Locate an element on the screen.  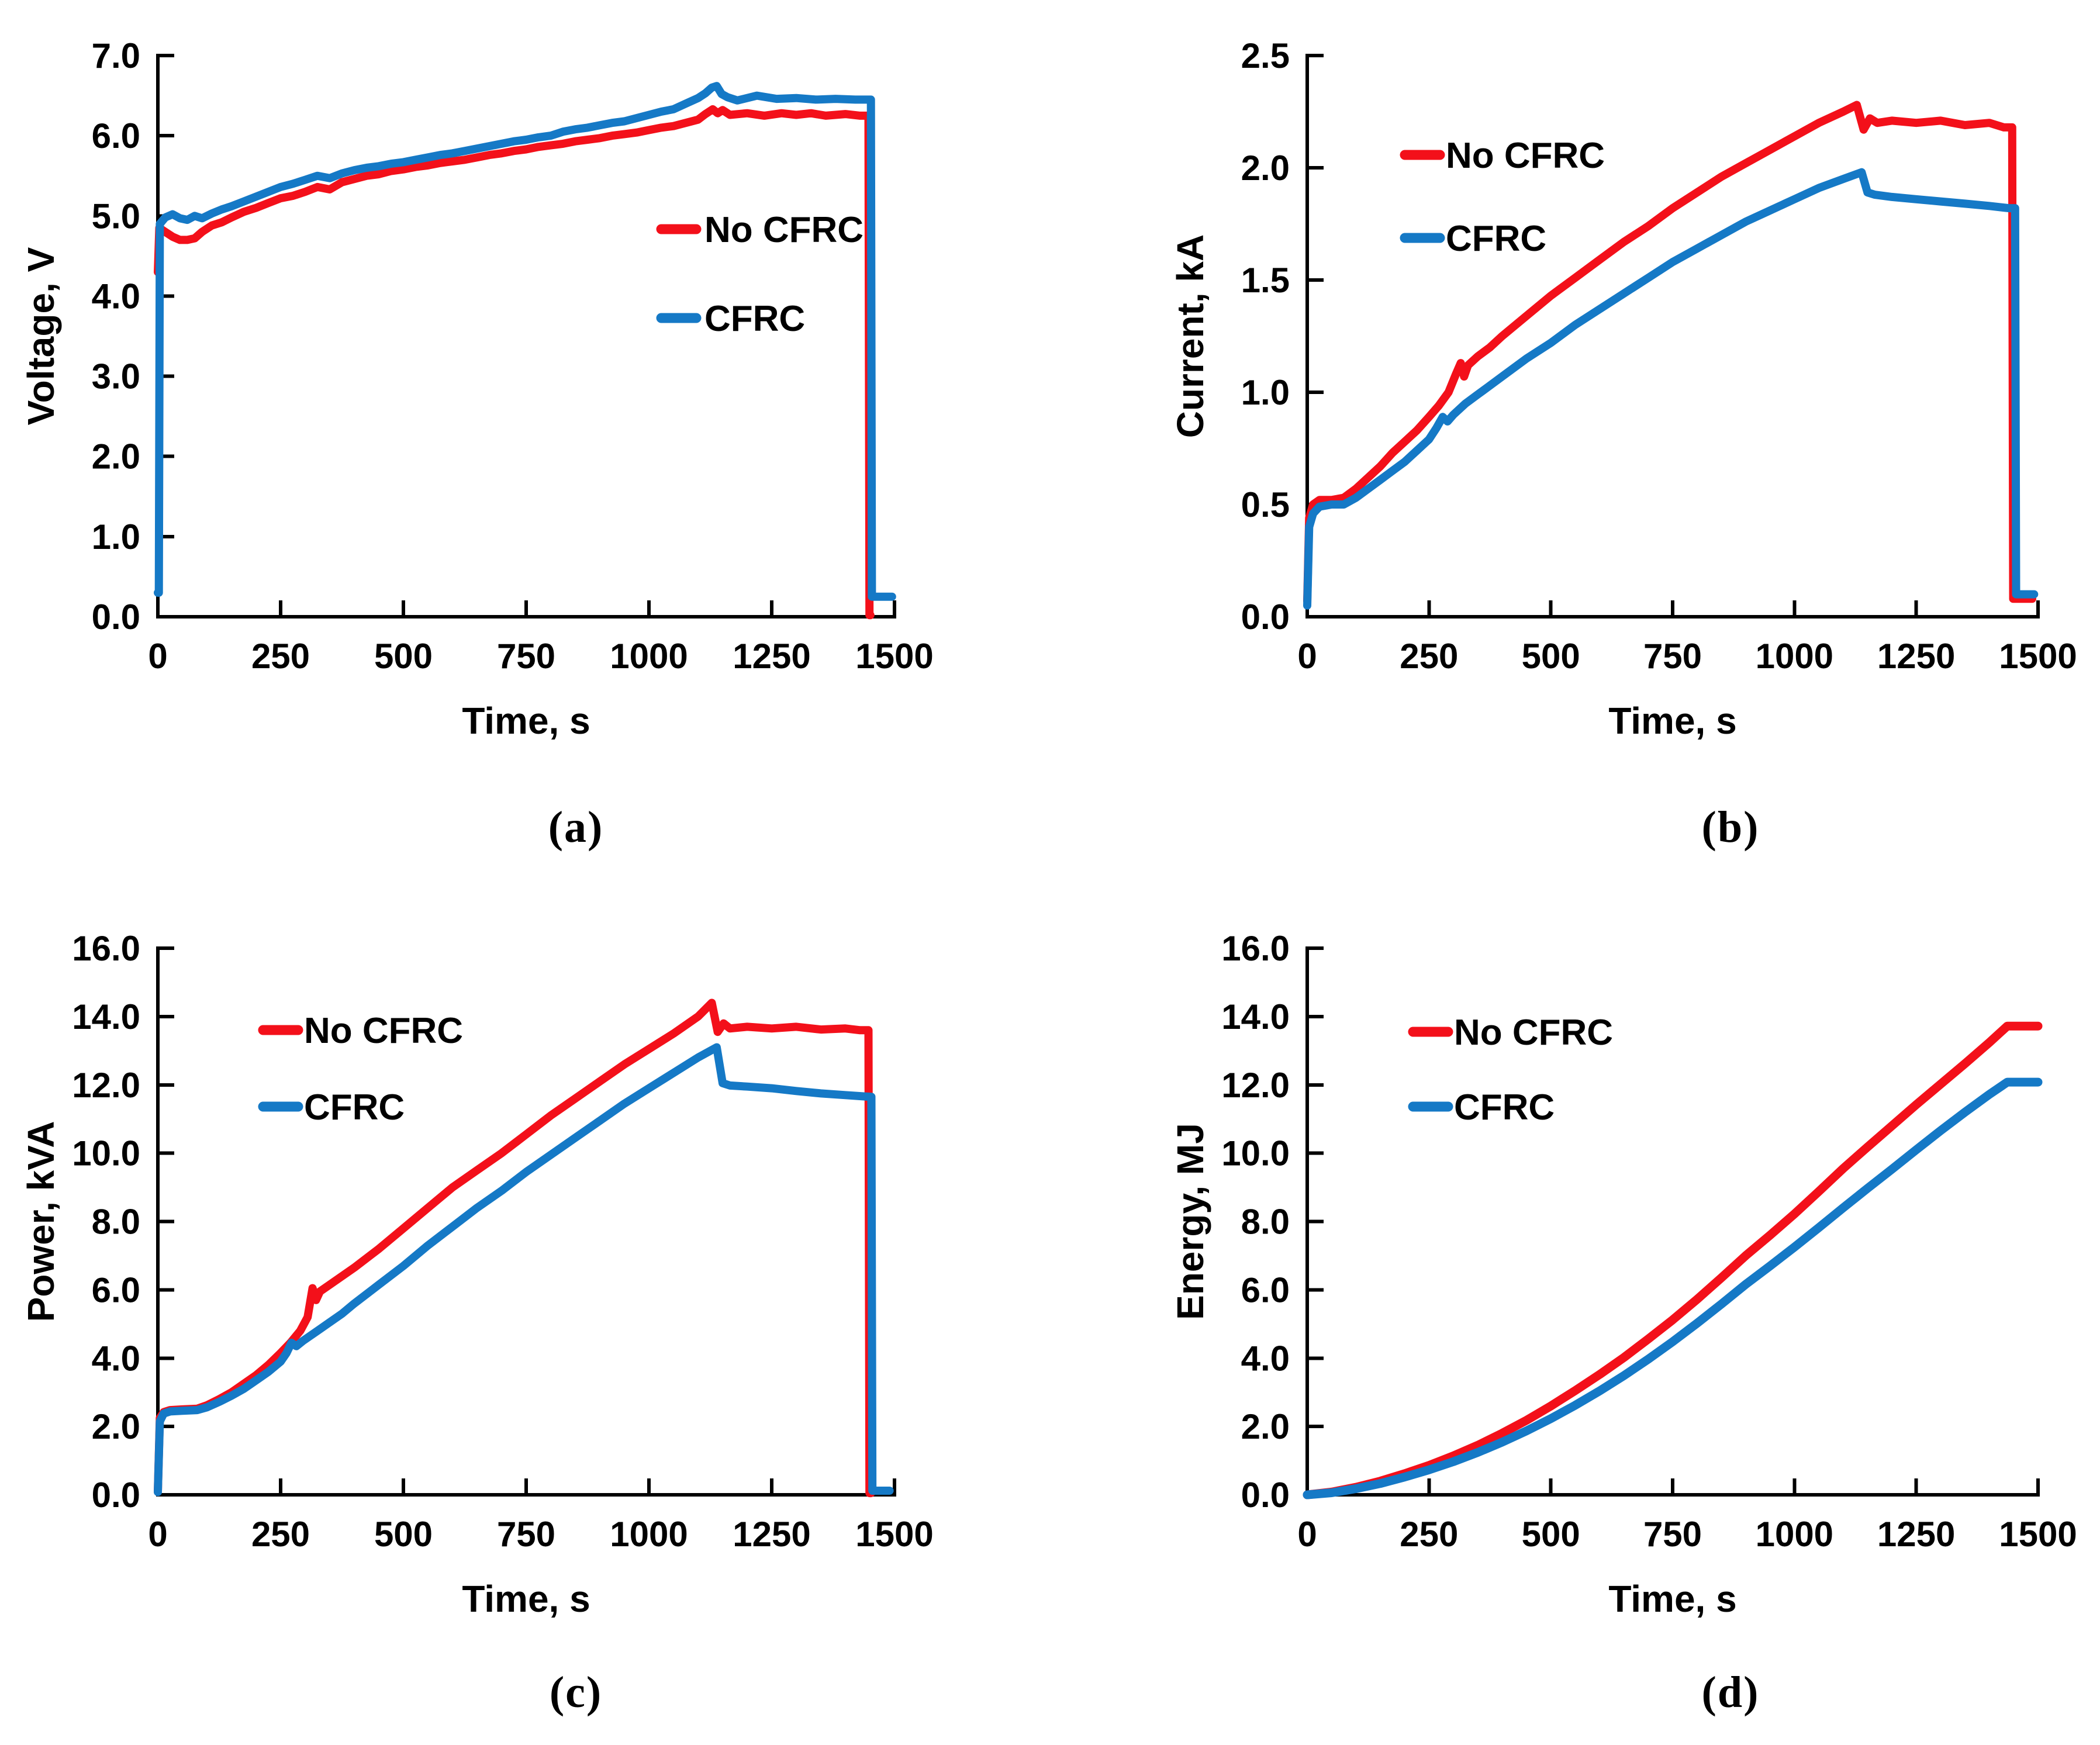
y-axis-title: Voltage, V is located at coordinates (41, 336).